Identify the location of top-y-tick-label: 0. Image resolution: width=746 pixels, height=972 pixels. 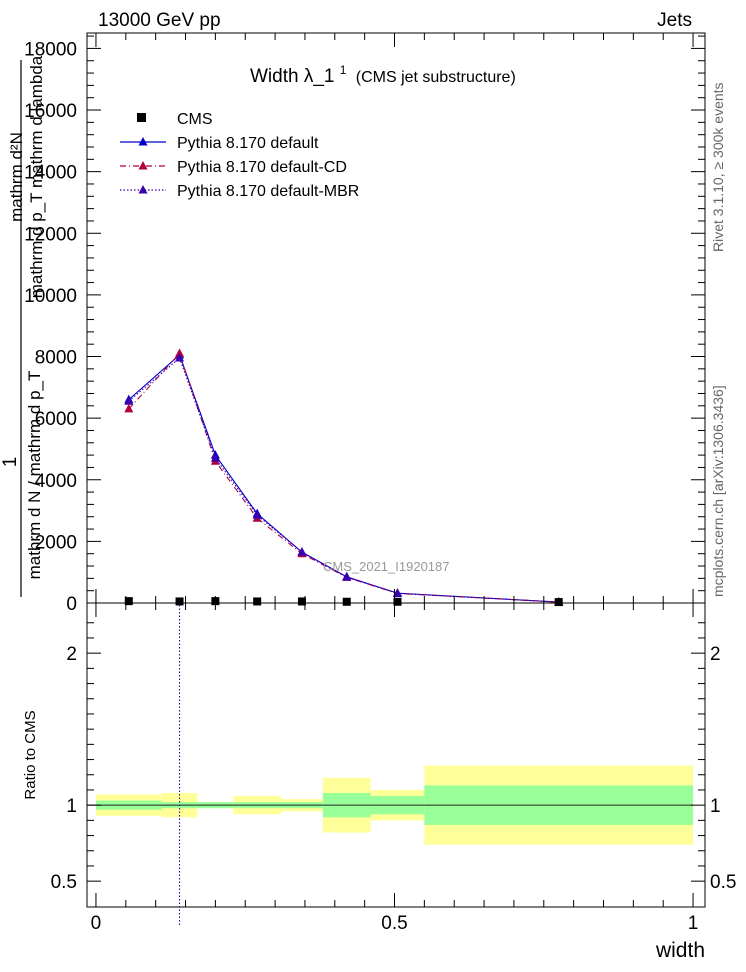
(71, 604).